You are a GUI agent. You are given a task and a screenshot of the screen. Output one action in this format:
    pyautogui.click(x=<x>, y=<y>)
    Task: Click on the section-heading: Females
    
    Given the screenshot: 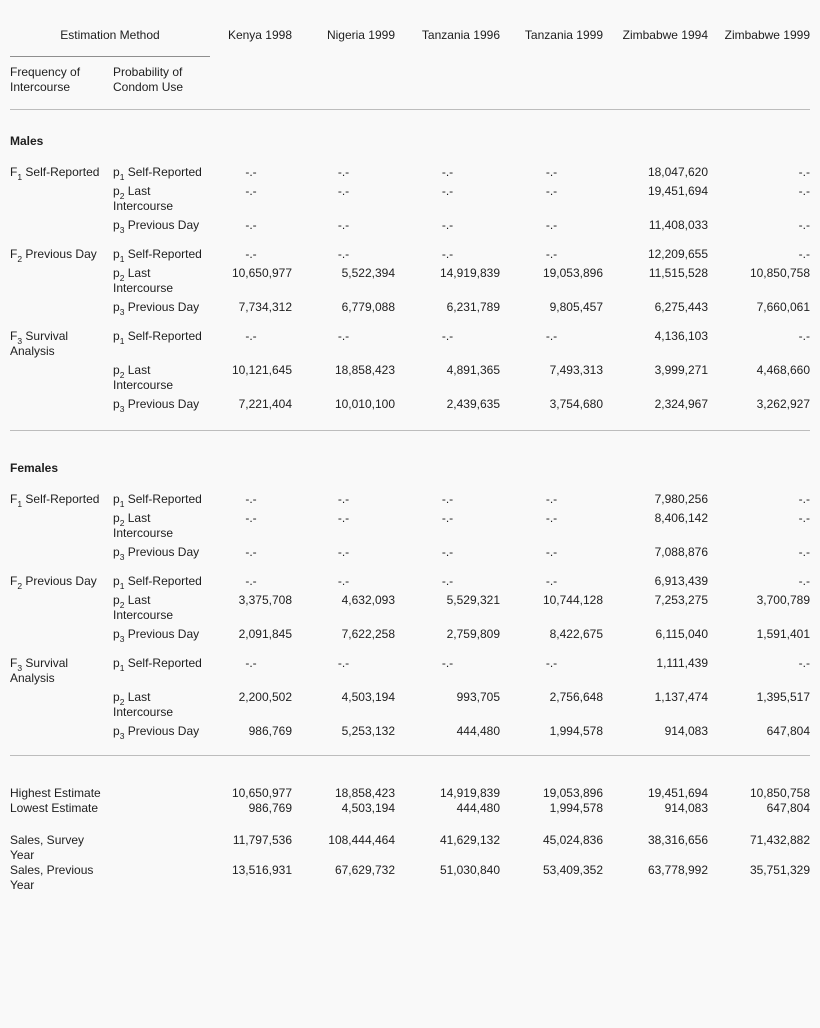 What is the action you would take?
    pyautogui.click(x=34, y=468)
    